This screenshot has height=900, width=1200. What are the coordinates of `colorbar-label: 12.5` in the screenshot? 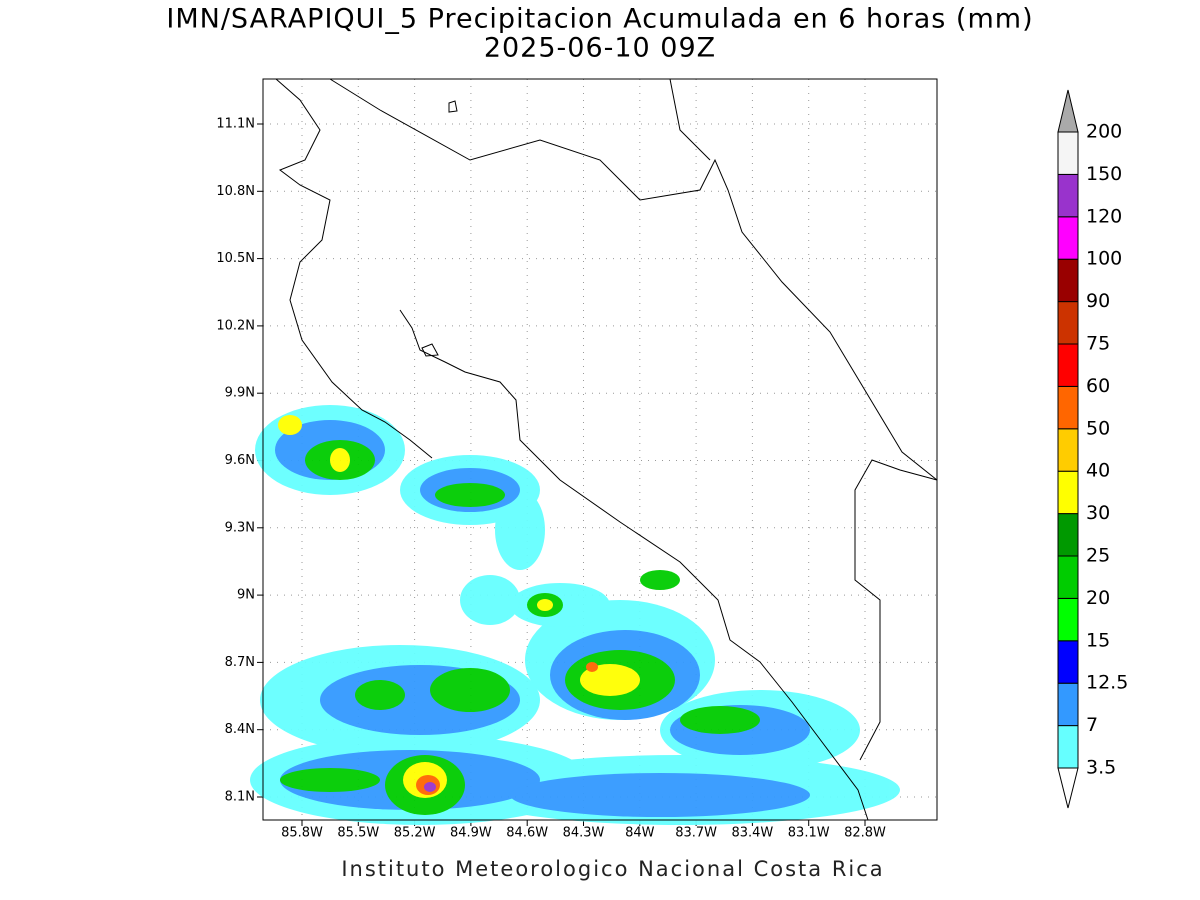 It's located at (1107, 683).